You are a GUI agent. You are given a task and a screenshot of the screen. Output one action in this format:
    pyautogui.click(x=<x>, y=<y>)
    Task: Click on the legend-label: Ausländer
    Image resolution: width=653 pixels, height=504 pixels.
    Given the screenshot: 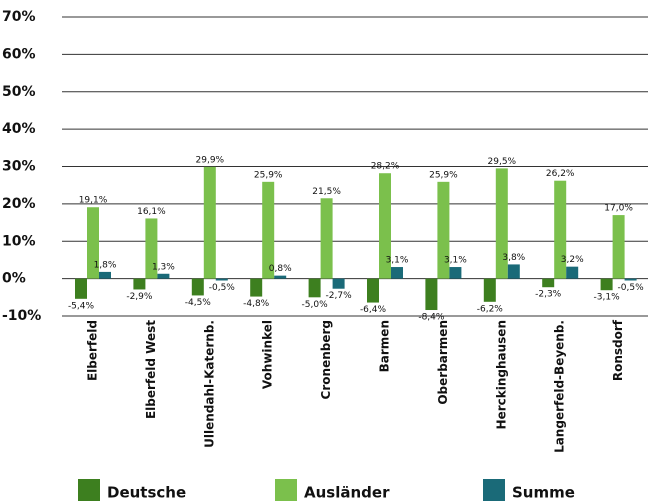 What is the action you would take?
    pyautogui.click(x=347, y=493)
    